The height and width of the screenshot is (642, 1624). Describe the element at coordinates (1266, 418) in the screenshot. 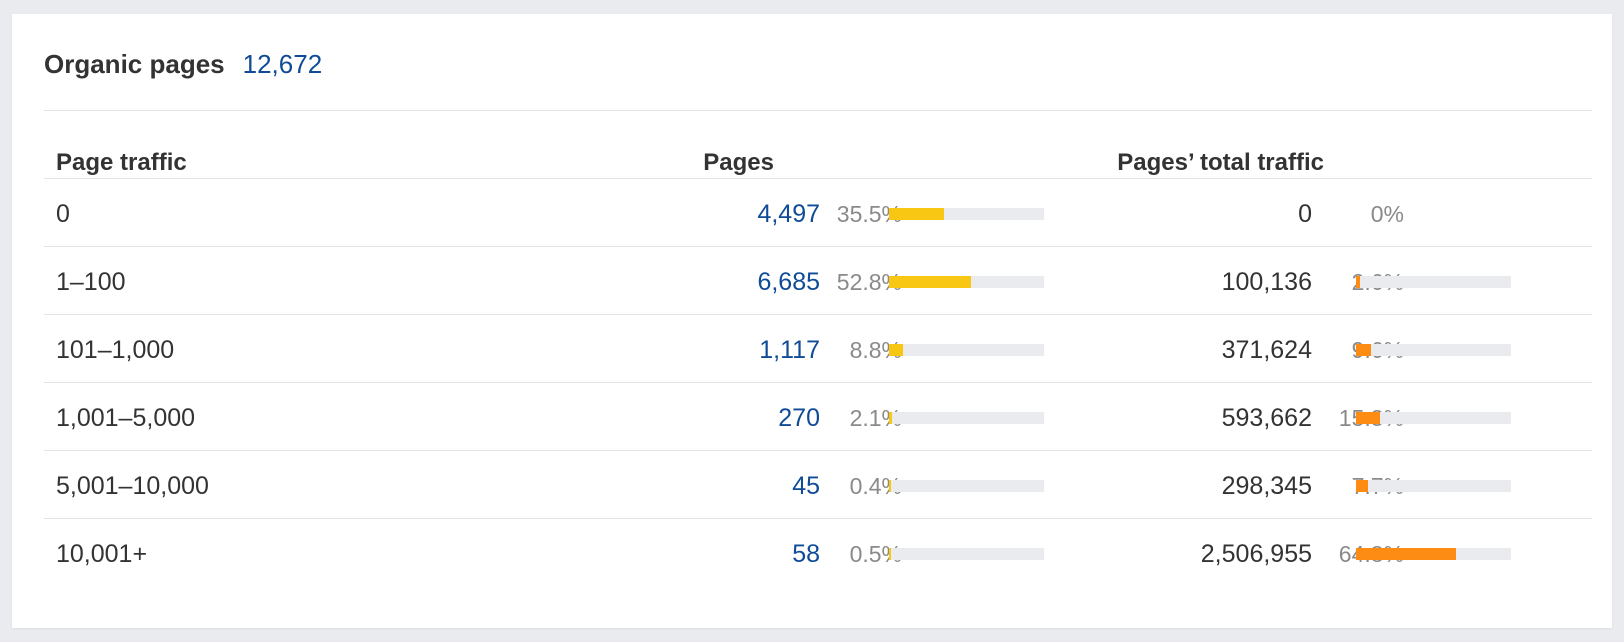

I see `total-traffic-value: 593,662` at that location.